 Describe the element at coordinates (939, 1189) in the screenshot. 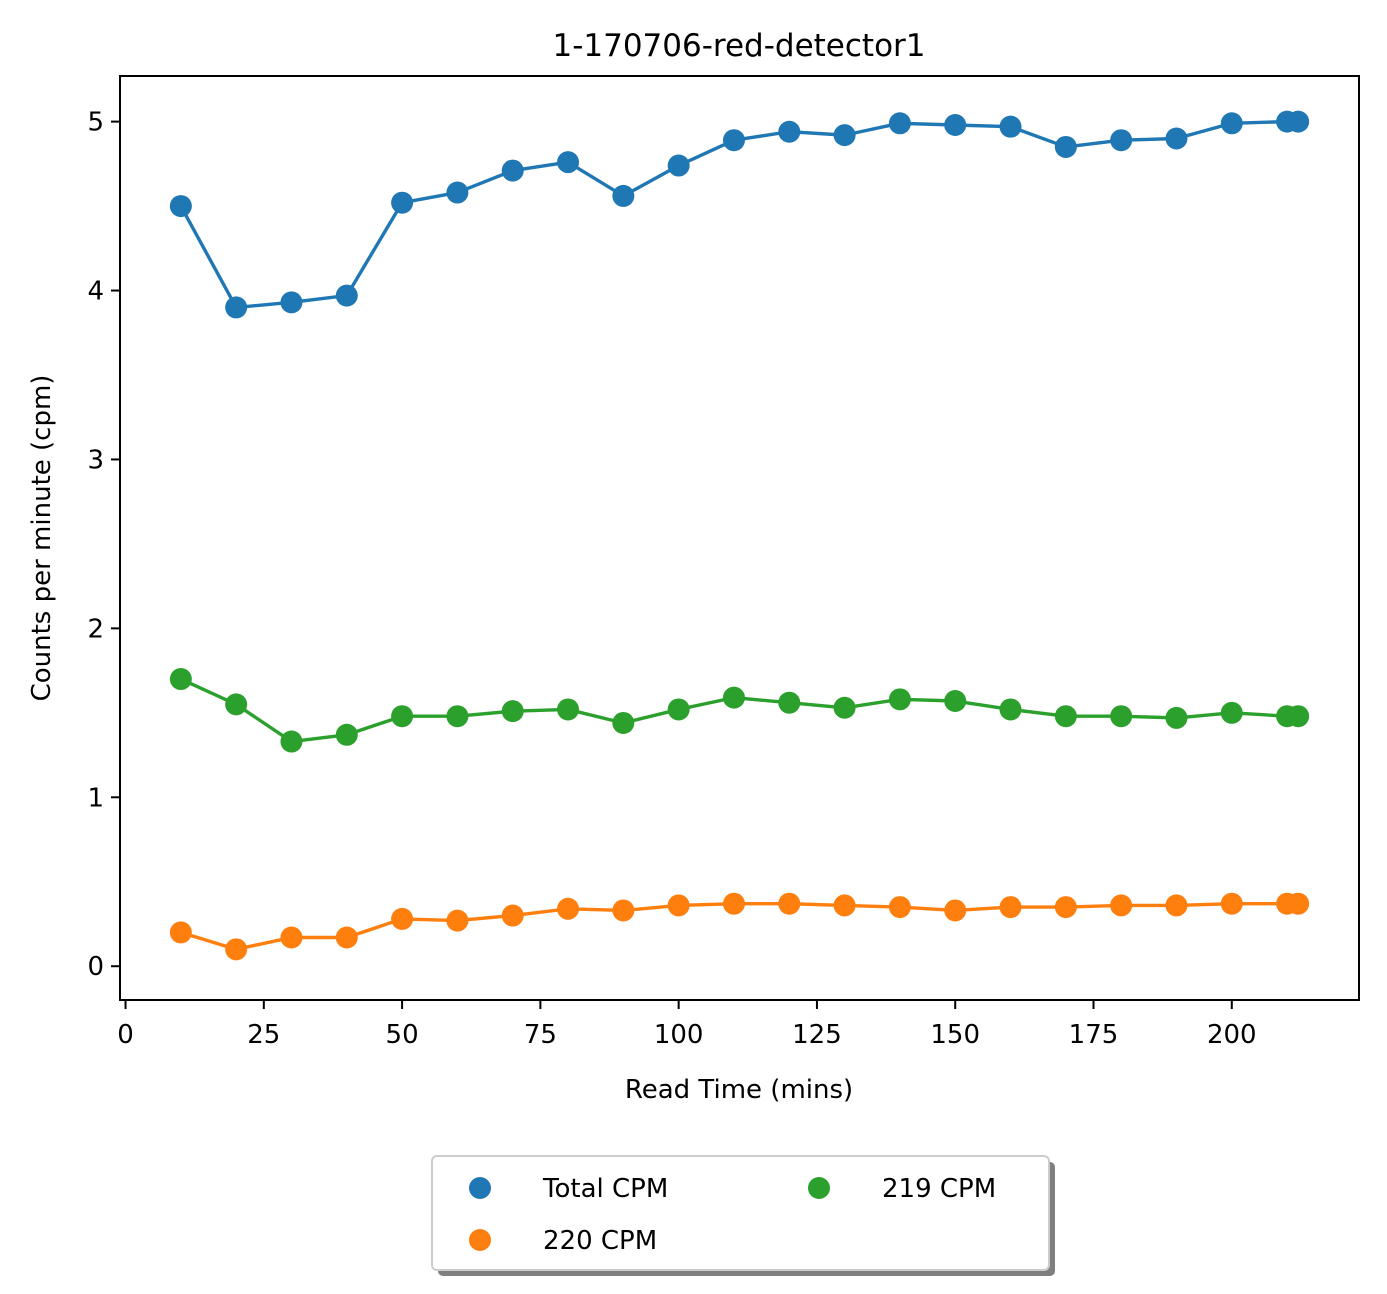

I see `legend-label: 219 CPM` at that location.